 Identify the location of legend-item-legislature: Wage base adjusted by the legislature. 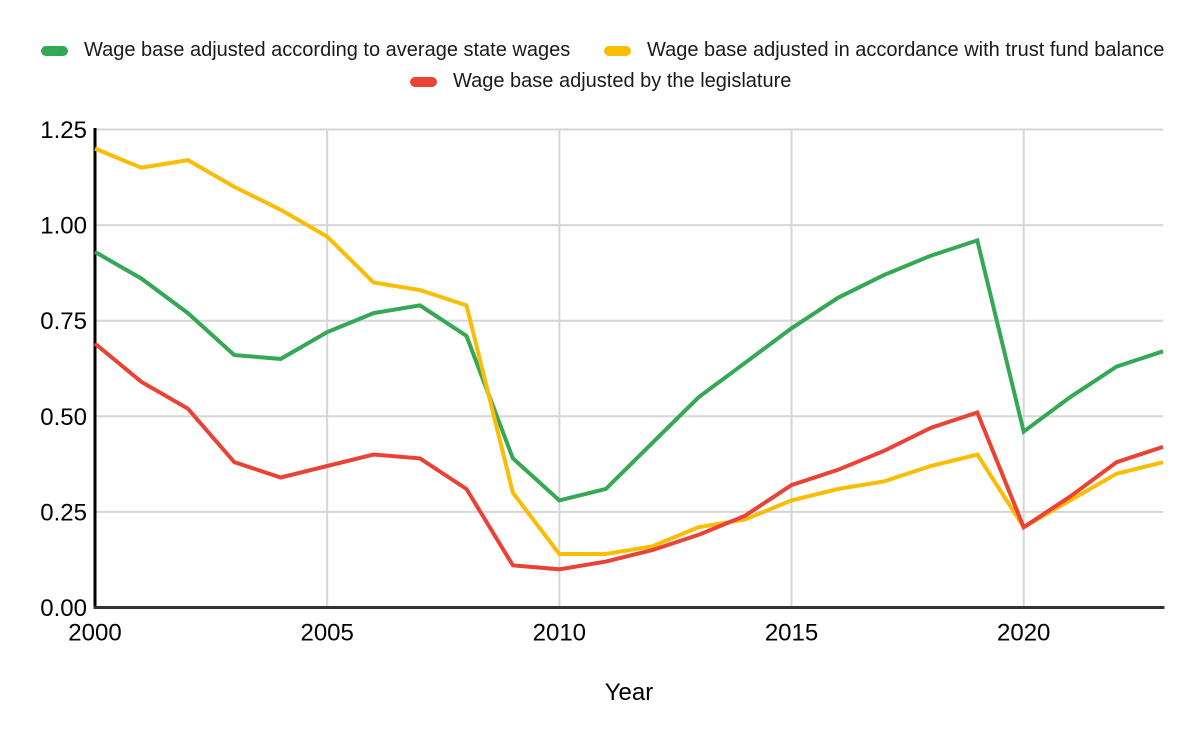
(600, 81).